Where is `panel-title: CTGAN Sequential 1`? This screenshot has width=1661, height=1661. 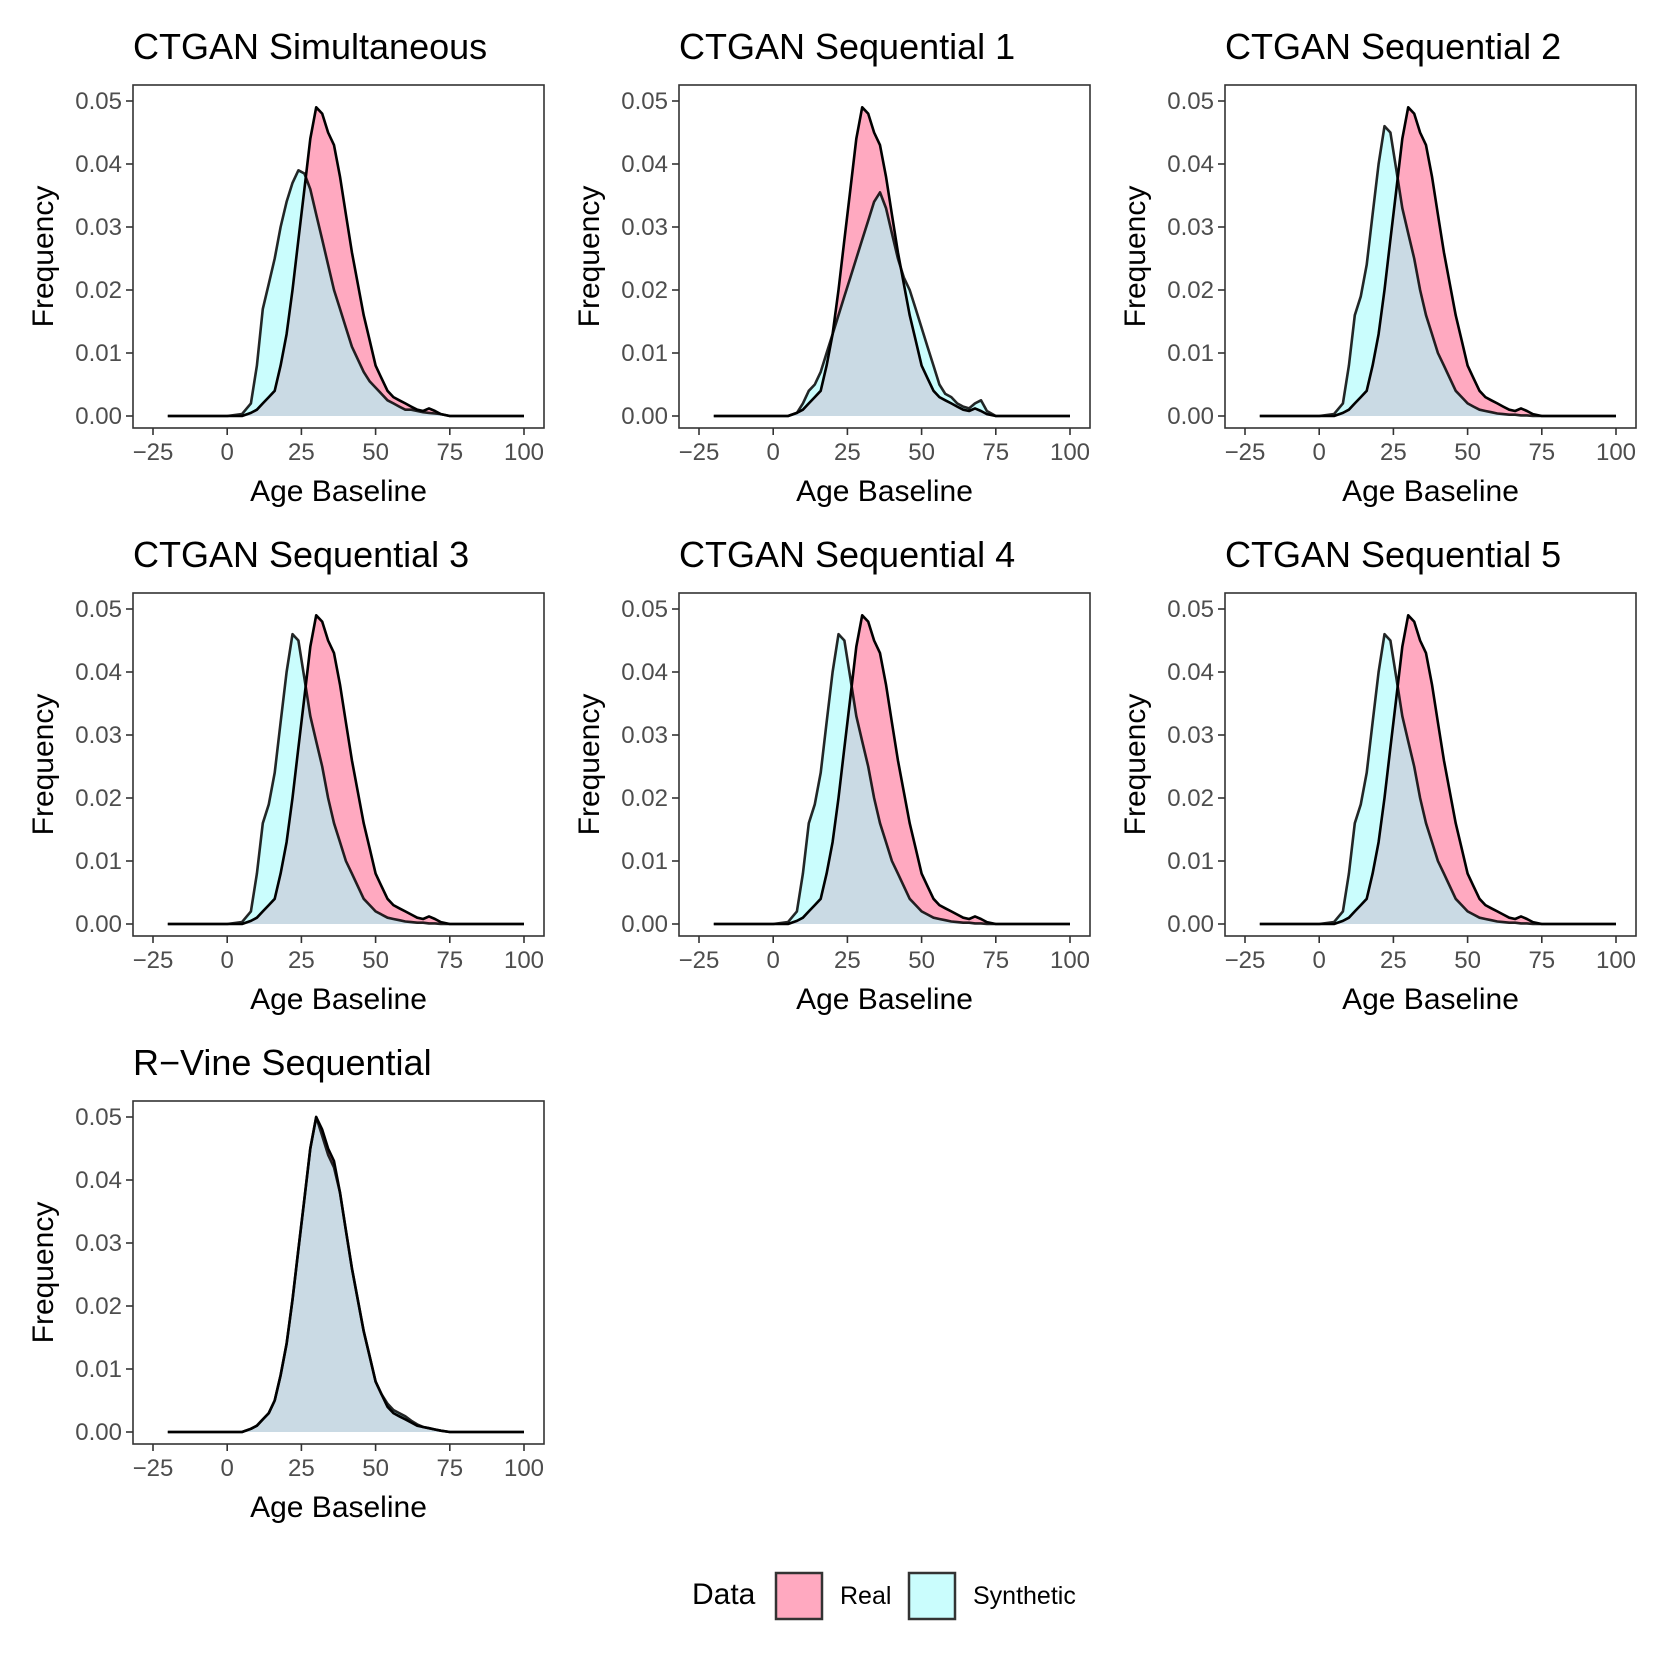 panel-title: CTGAN Sequential 1 is located at coordinates (847, 46).